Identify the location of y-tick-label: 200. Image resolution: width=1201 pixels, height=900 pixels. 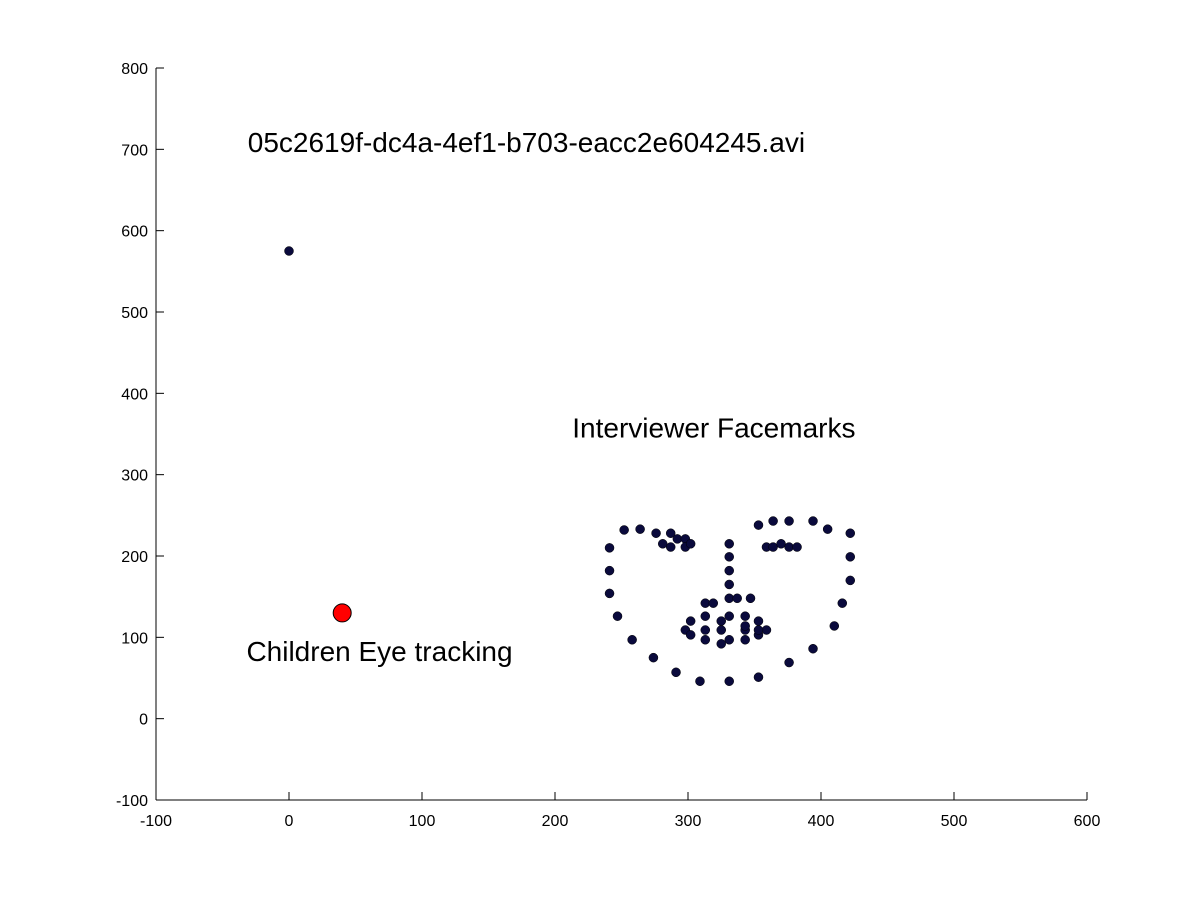
(134, 557).